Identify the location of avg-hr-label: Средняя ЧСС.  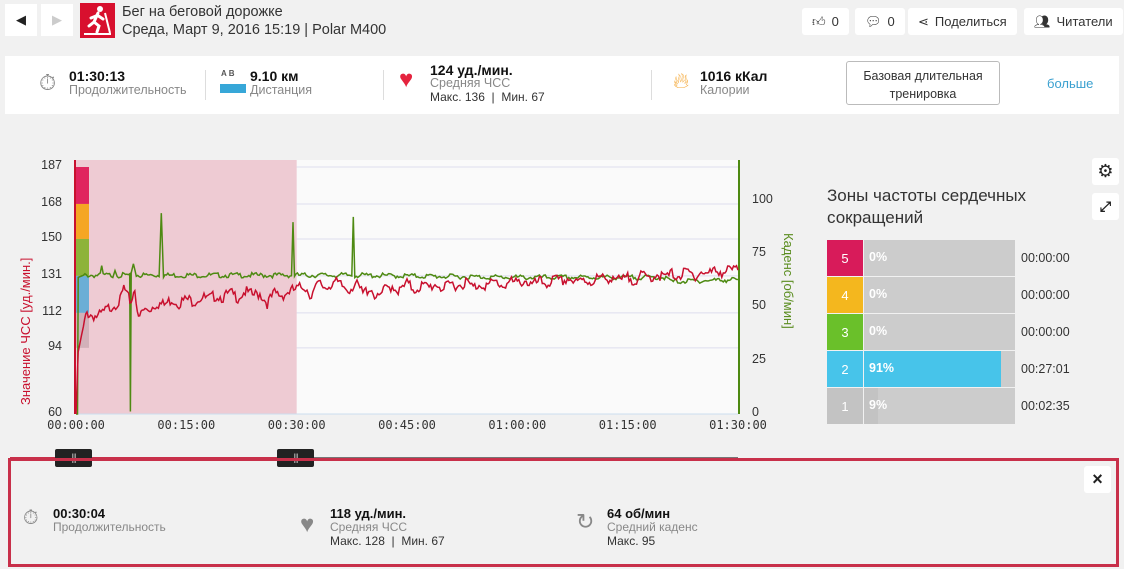
(470, 83).